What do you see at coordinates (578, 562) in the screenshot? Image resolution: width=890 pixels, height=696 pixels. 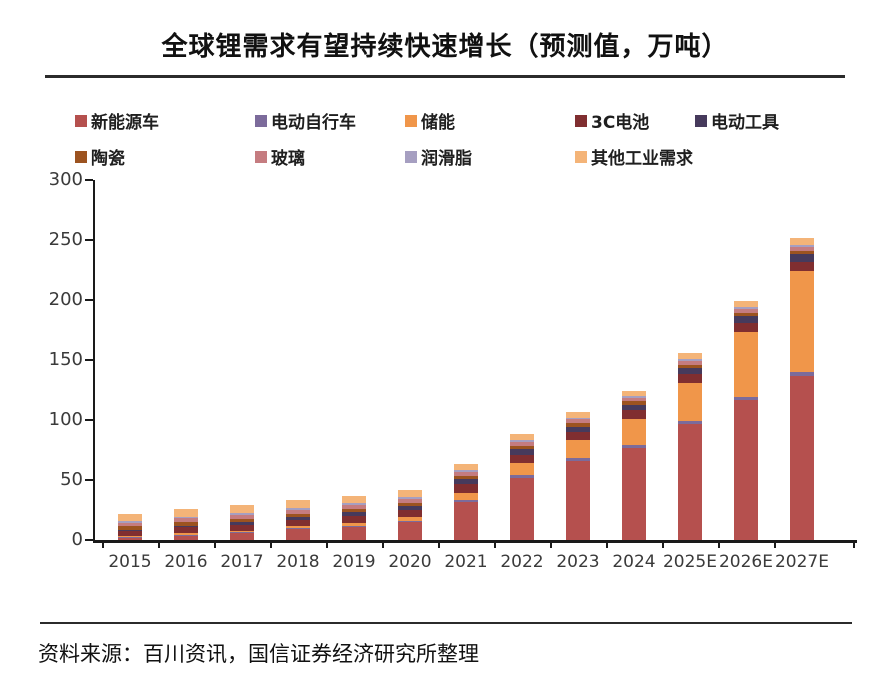 I see `x-axis-label: 2023` at bounding box center [578, 562].